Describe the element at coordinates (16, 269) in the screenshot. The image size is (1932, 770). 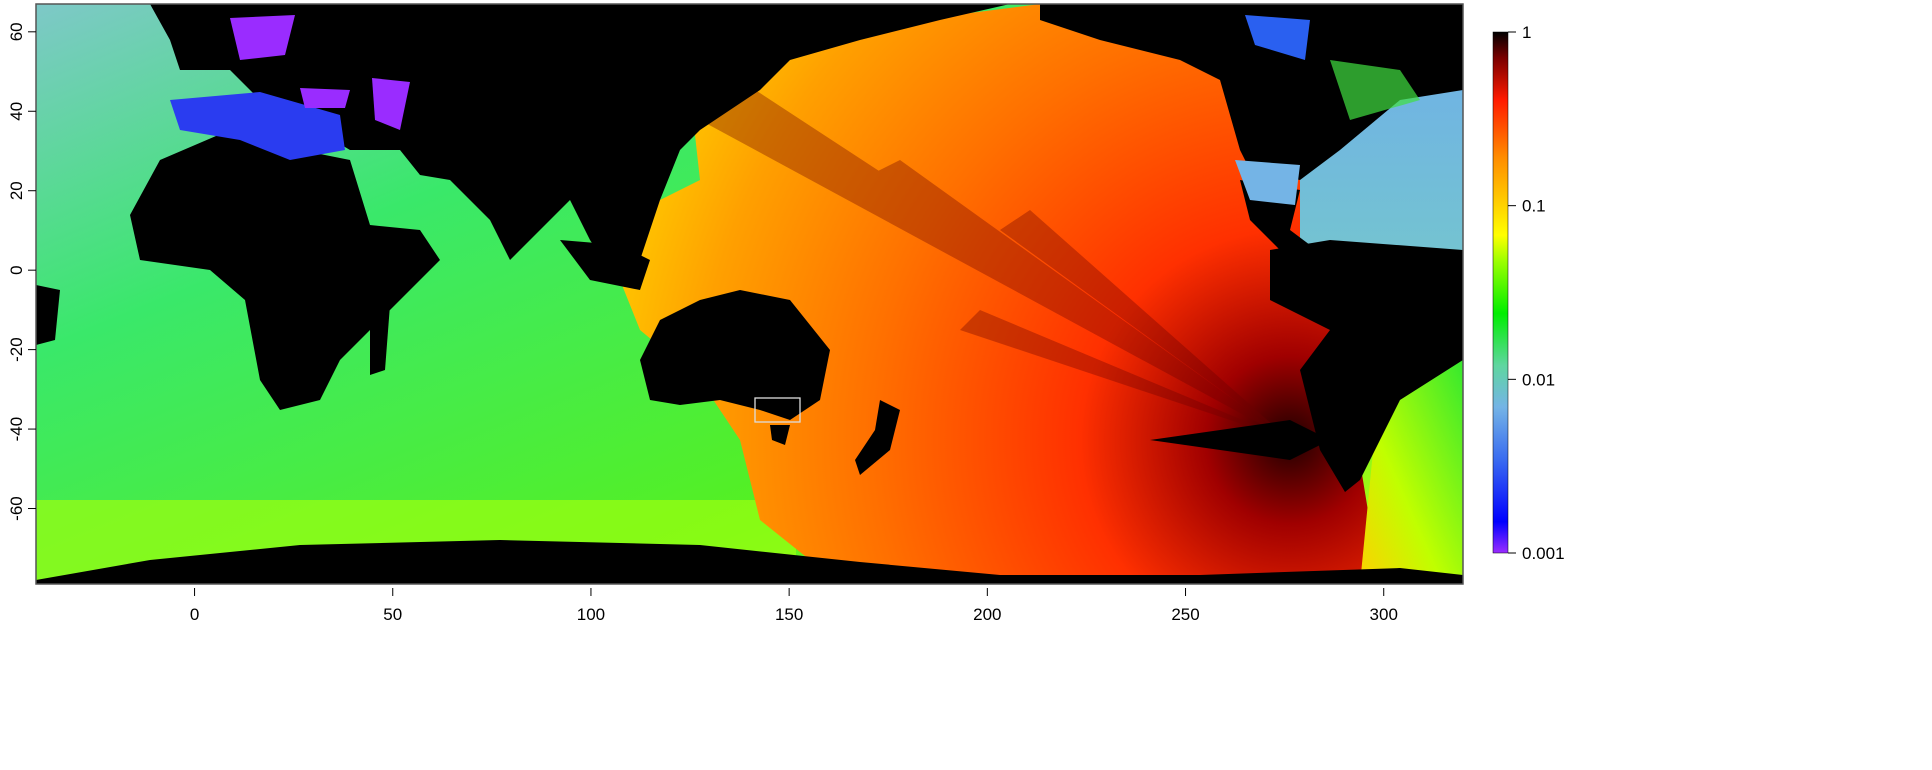
I see `y-tick-label: 0` at that location.